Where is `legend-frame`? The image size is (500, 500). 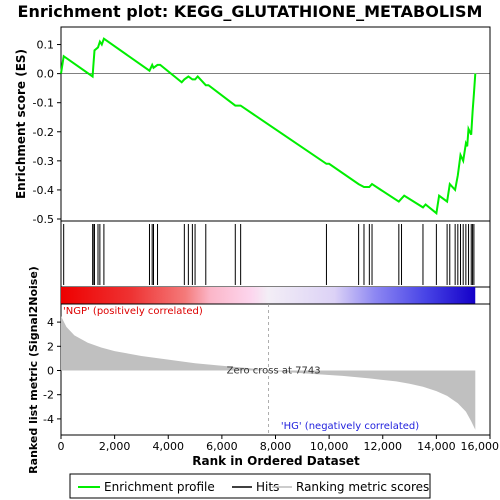
legend-frame is located at coordinates (250, 486).